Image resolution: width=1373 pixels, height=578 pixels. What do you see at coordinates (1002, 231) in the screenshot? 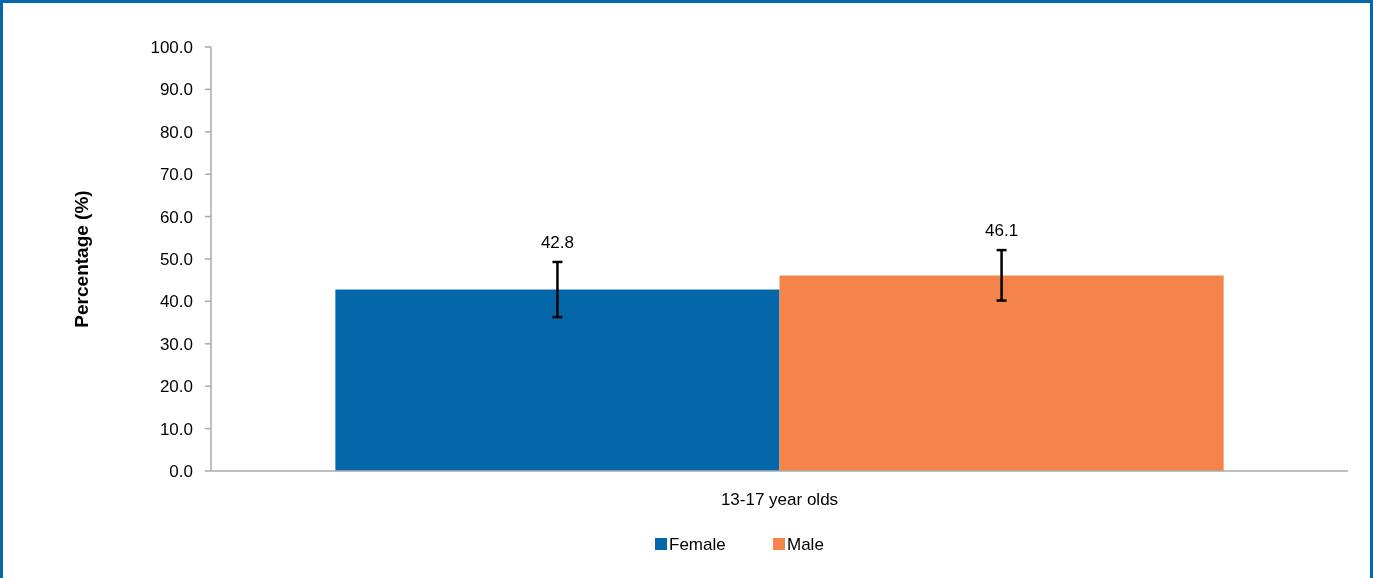
I see `data-label: 46.1` at bounding box center [1002, 231].